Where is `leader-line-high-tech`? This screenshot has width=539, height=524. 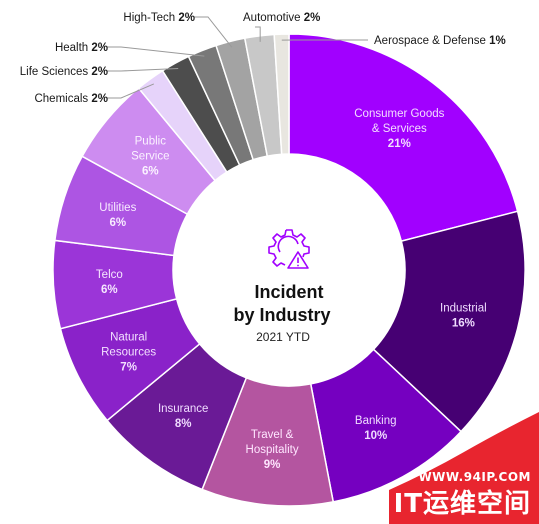
leader-line-high-tech is located at coordinates (213, 32).